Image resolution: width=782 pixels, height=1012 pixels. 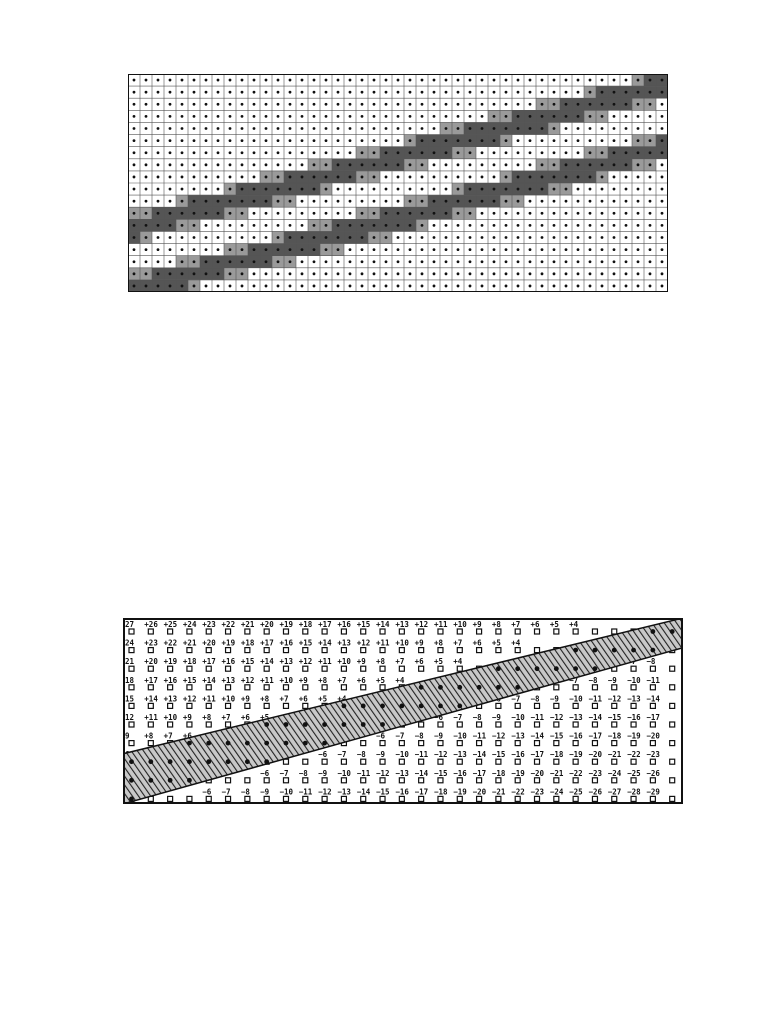 I want to click on grid-value: −20, so click(x=595, y=754).